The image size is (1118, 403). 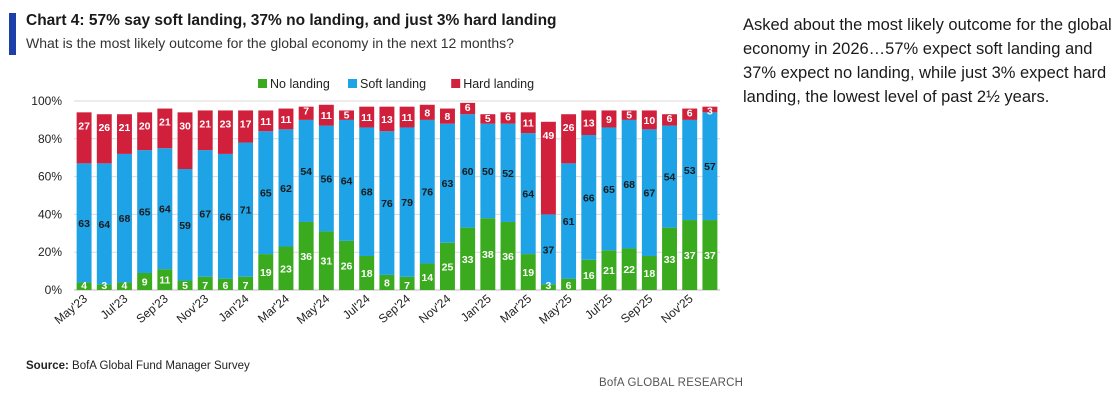 I want to click on no-landing-label: 9, so click(x=145, y=282).